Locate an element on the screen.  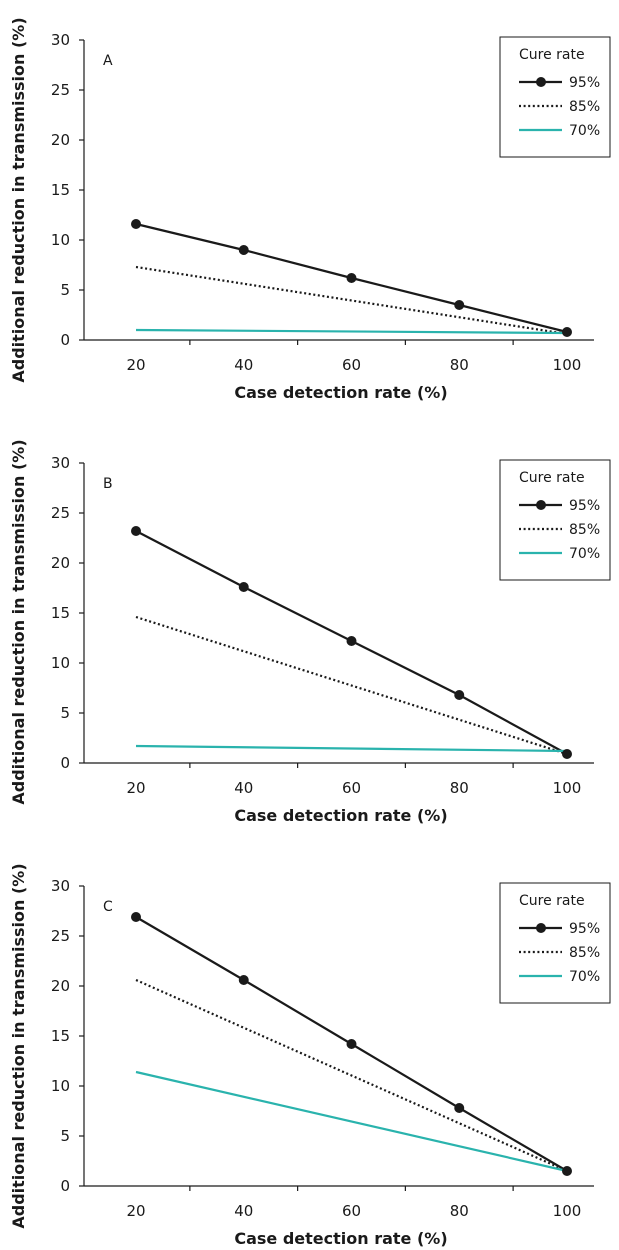
panel-letter: C is located at coordinates (108, 907).